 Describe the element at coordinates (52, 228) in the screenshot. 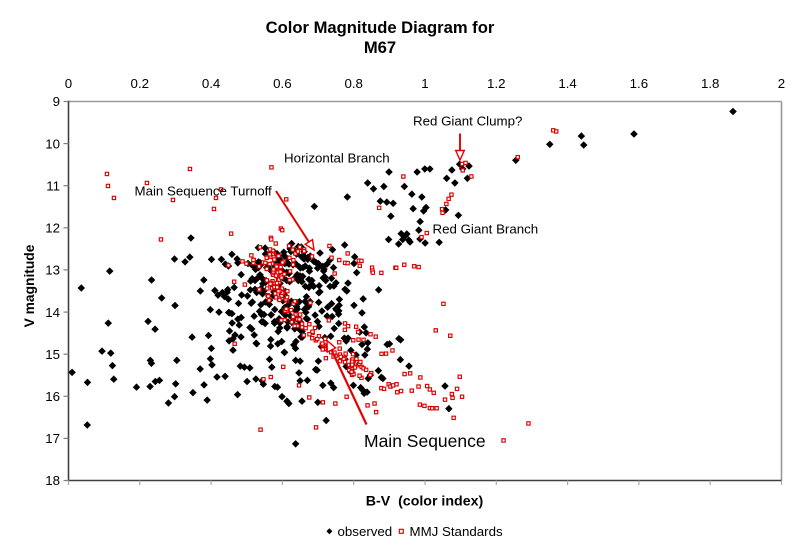

I see `svg-text: 12` at that location.